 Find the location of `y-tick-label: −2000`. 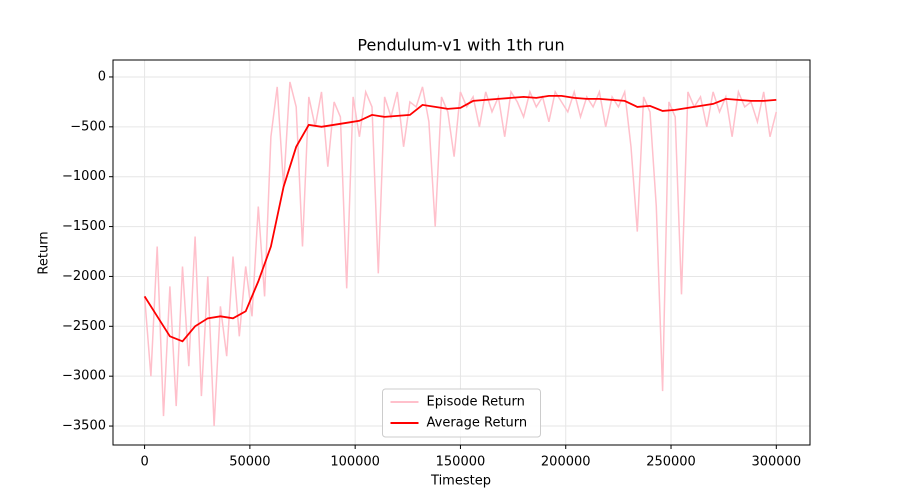

y-tick-label: −2000 is located at coordinates (84, 276).